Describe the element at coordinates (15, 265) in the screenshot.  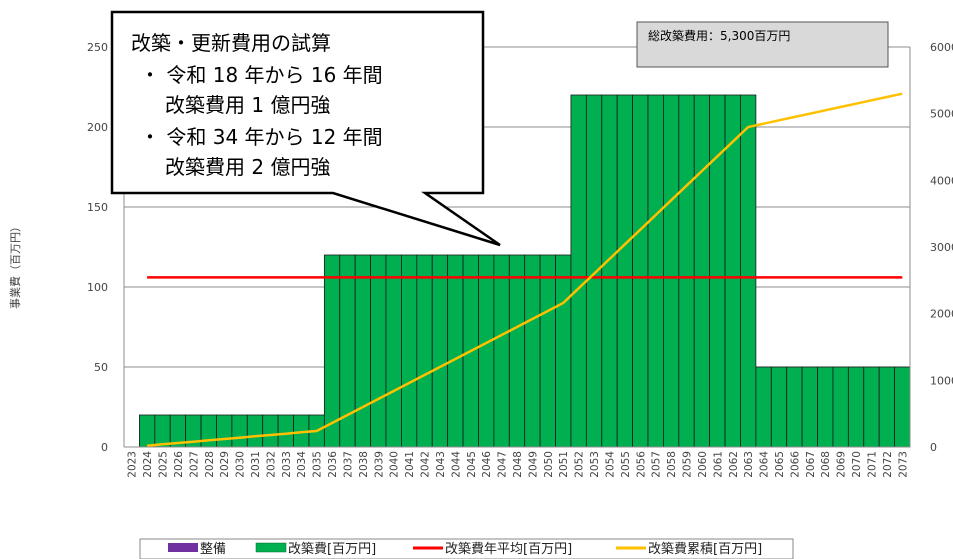
I see `y-axis-label: 事業費（百万円）` at that location.